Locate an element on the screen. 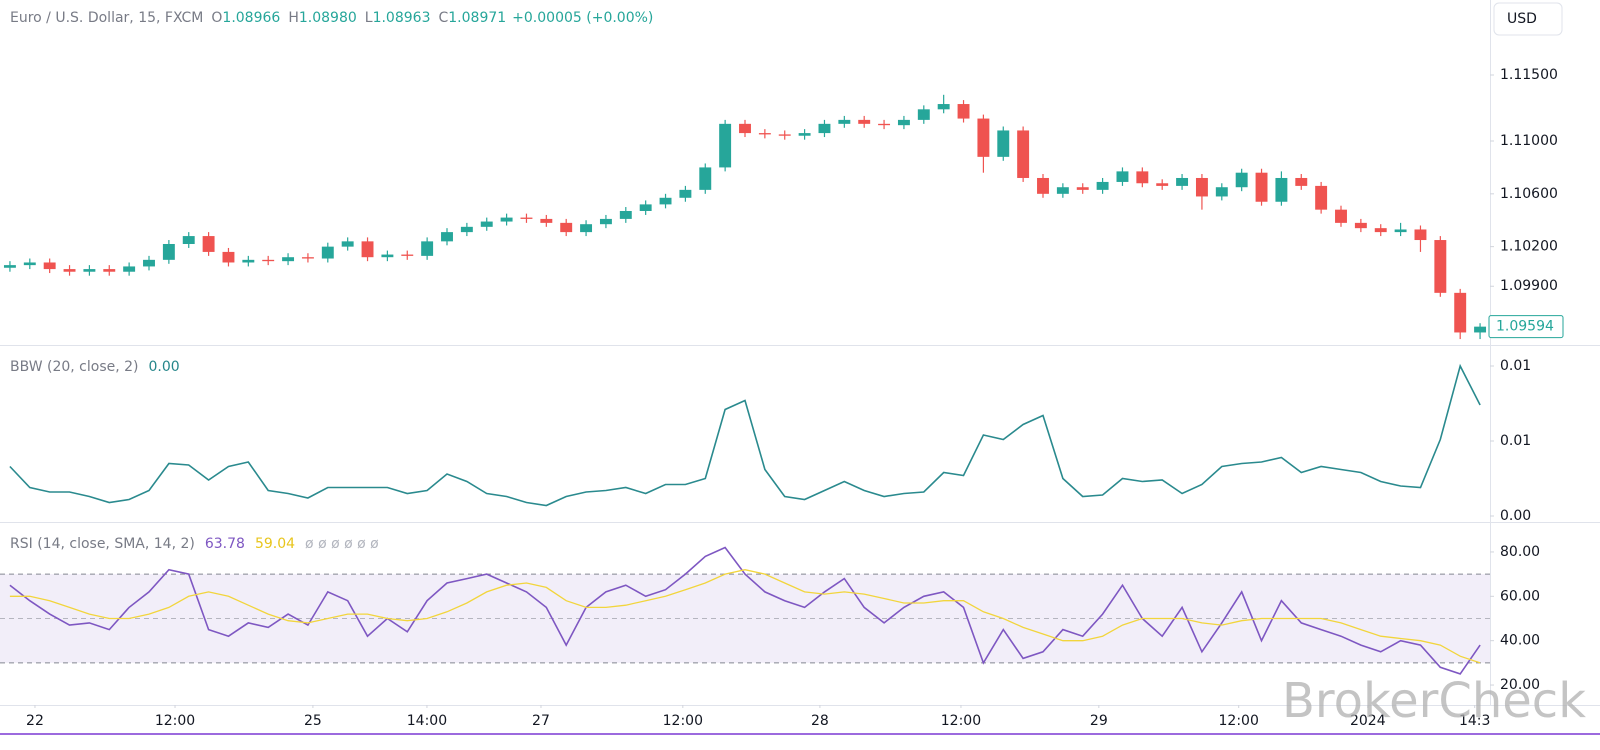 The height and width of the screenshot is (750, 1600). currency-button is located at coordinates (1528, 19).